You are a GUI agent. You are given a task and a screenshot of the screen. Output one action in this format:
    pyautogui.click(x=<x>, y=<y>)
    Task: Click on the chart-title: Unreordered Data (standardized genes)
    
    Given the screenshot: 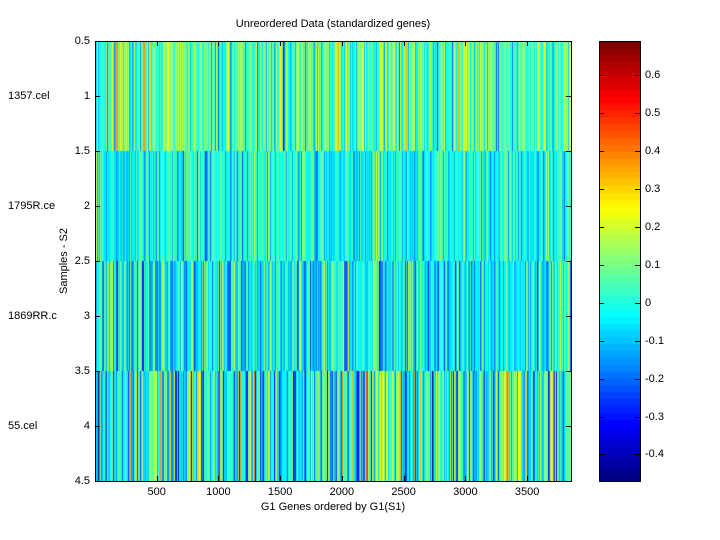 What is the action you would take?
    pyautogui.click(x=333, y=24)
    